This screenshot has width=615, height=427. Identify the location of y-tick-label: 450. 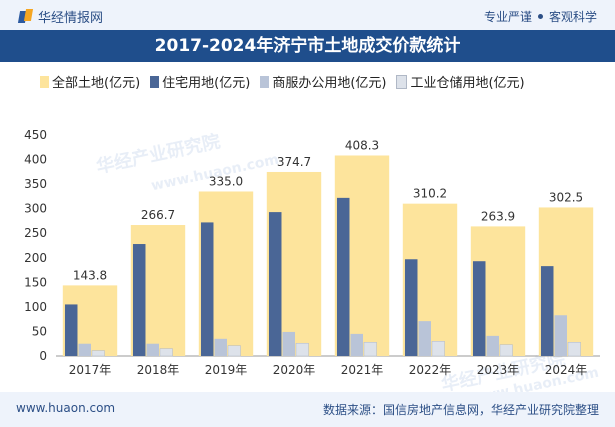
(35, 135).